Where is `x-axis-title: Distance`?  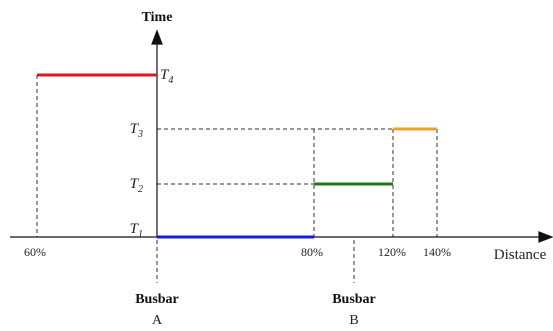
x-axis-title: Distance is located at coordinates (520, 255).